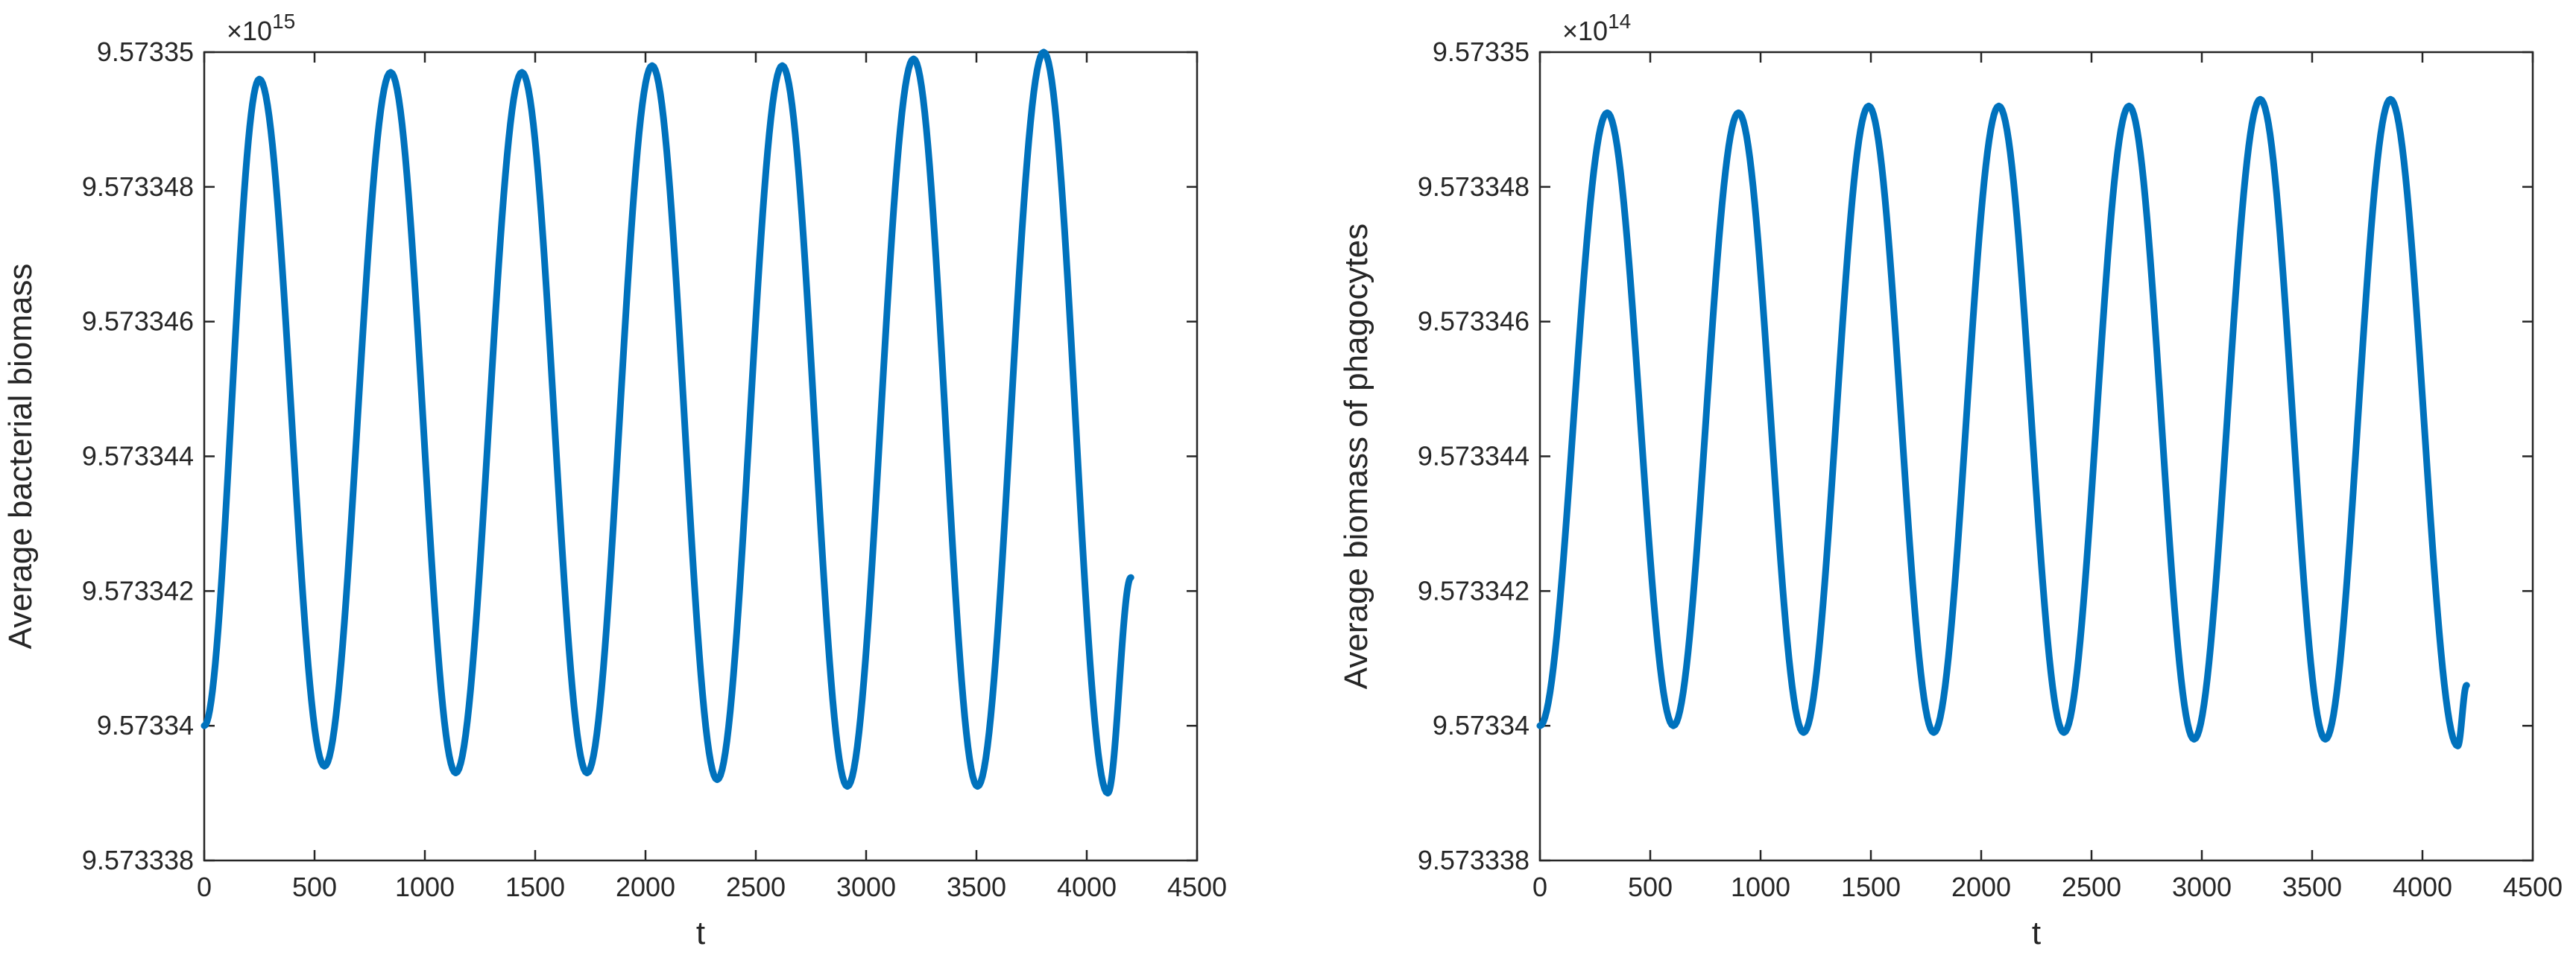  I want to click on y-axis-label: Average biomass of phagocytes, so click(1356, 456).